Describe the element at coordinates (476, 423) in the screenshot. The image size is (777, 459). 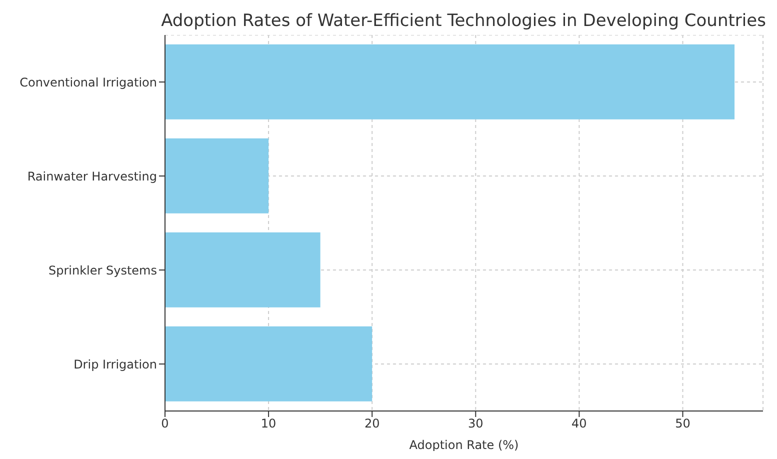
I see `x-tick-label: 30` at that location.